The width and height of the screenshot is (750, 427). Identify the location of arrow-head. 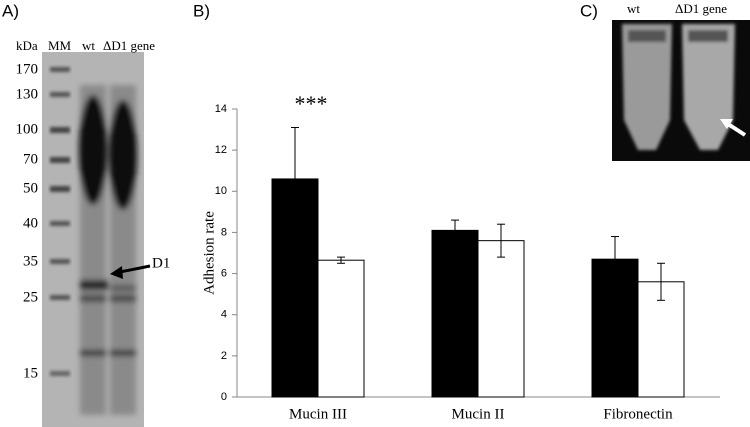
(116, 272).